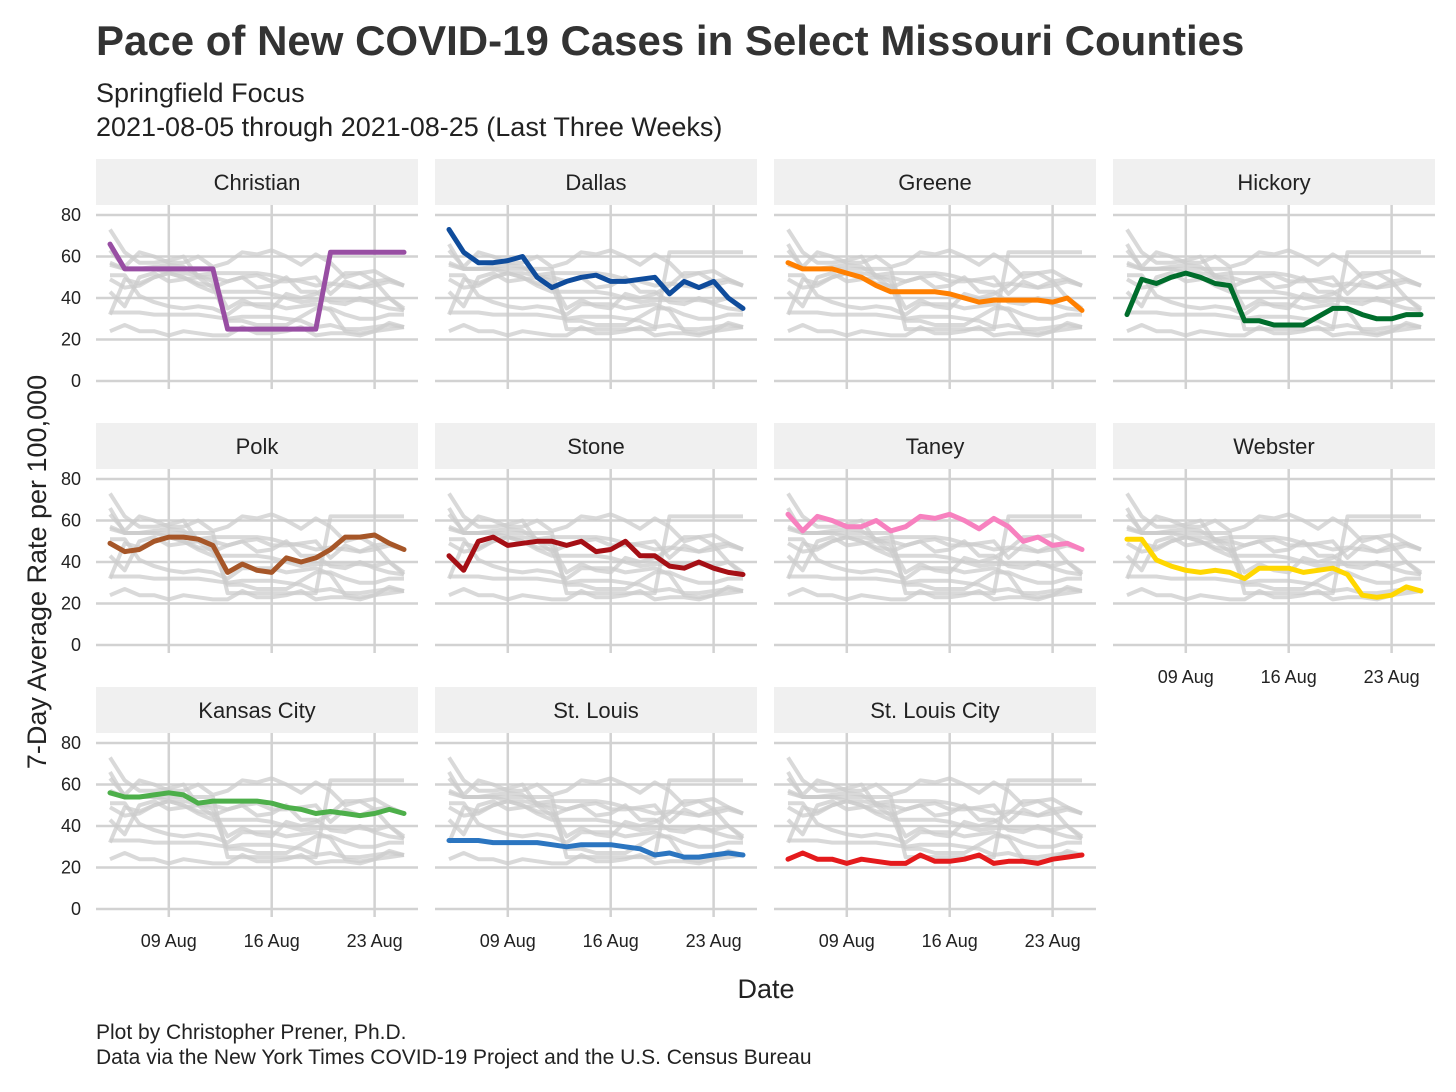 This screenshot has height=1092, width=1456. Describe the element at coordinates (596, 710) in the screenshot. I see `facet-label-st-louis: St. Louis` at that location.